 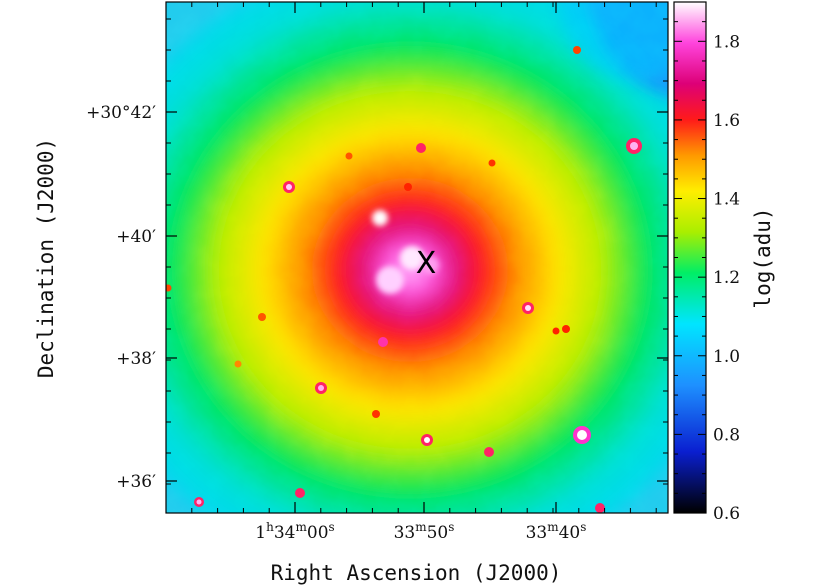 I want to click on colorbar-tick-label: 0.6, so click(x=726, y=514).